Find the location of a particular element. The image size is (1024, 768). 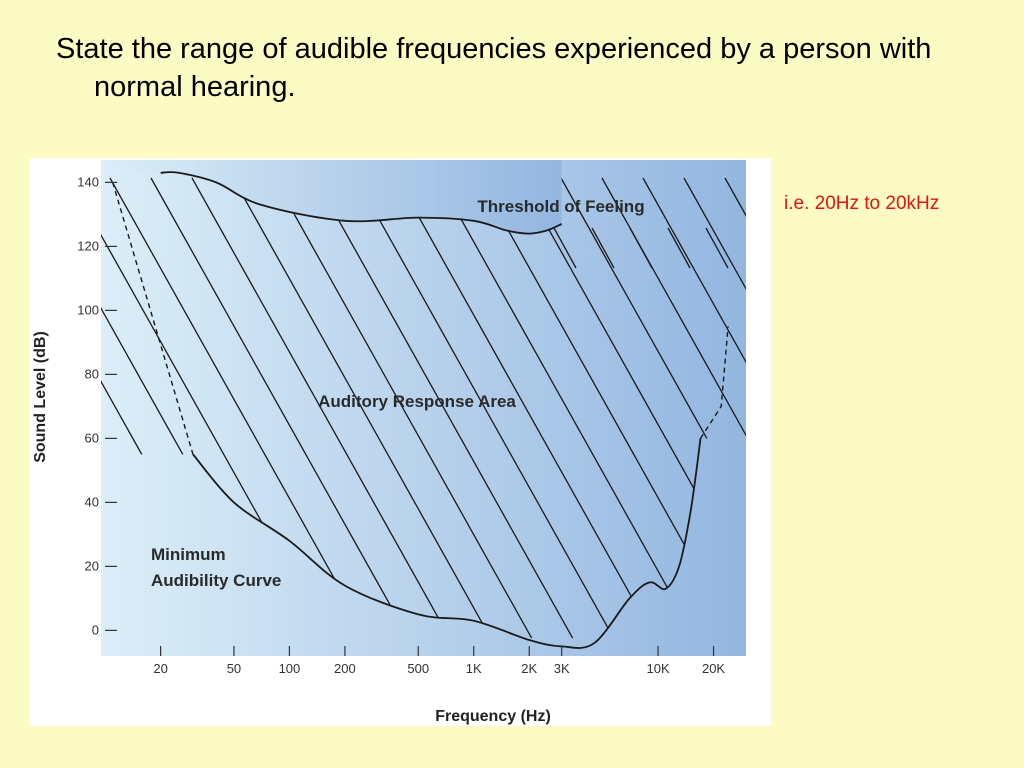

x-tick-label: 500 is located at coordinates (418, 668).